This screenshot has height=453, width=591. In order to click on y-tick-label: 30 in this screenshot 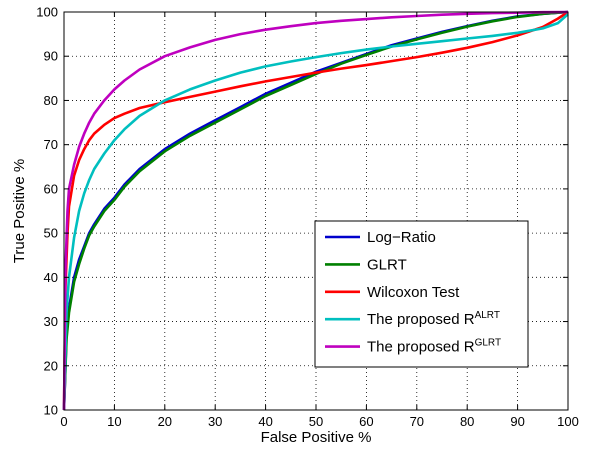, I will do `click(51, 321)`.